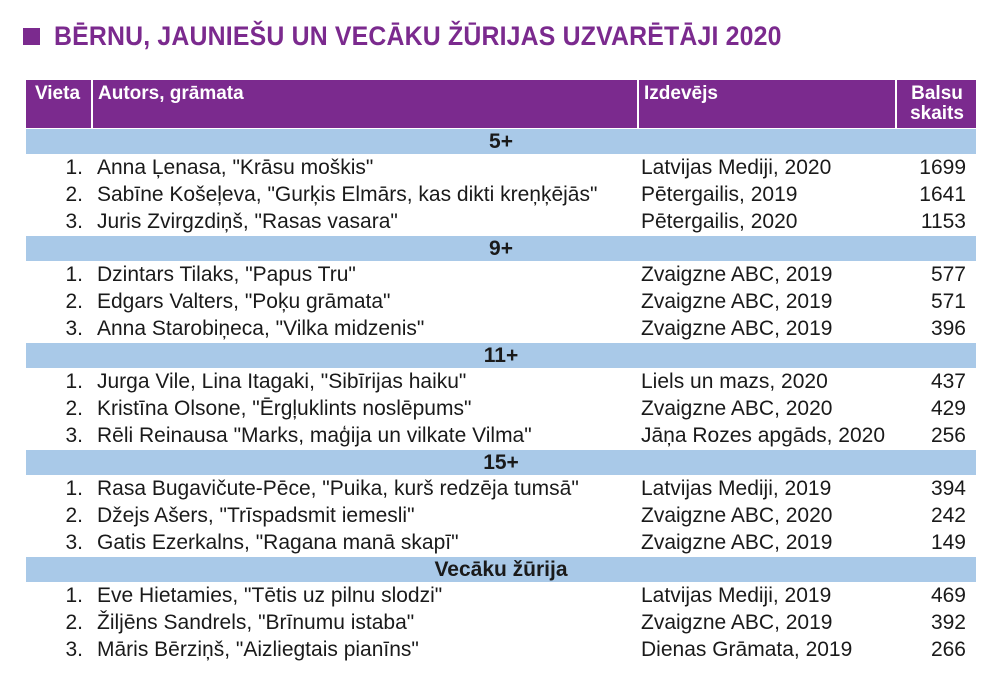  What do you see at coordinates (736, 167) in the screenshot?
I see `cell-publisher: Latvijas Mediji, 2020` at bounding box center [736, 167].